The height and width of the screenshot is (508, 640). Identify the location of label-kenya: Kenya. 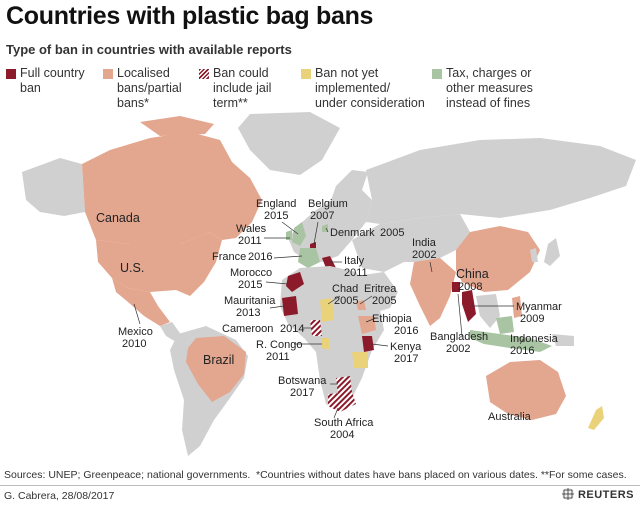
(406, 347).